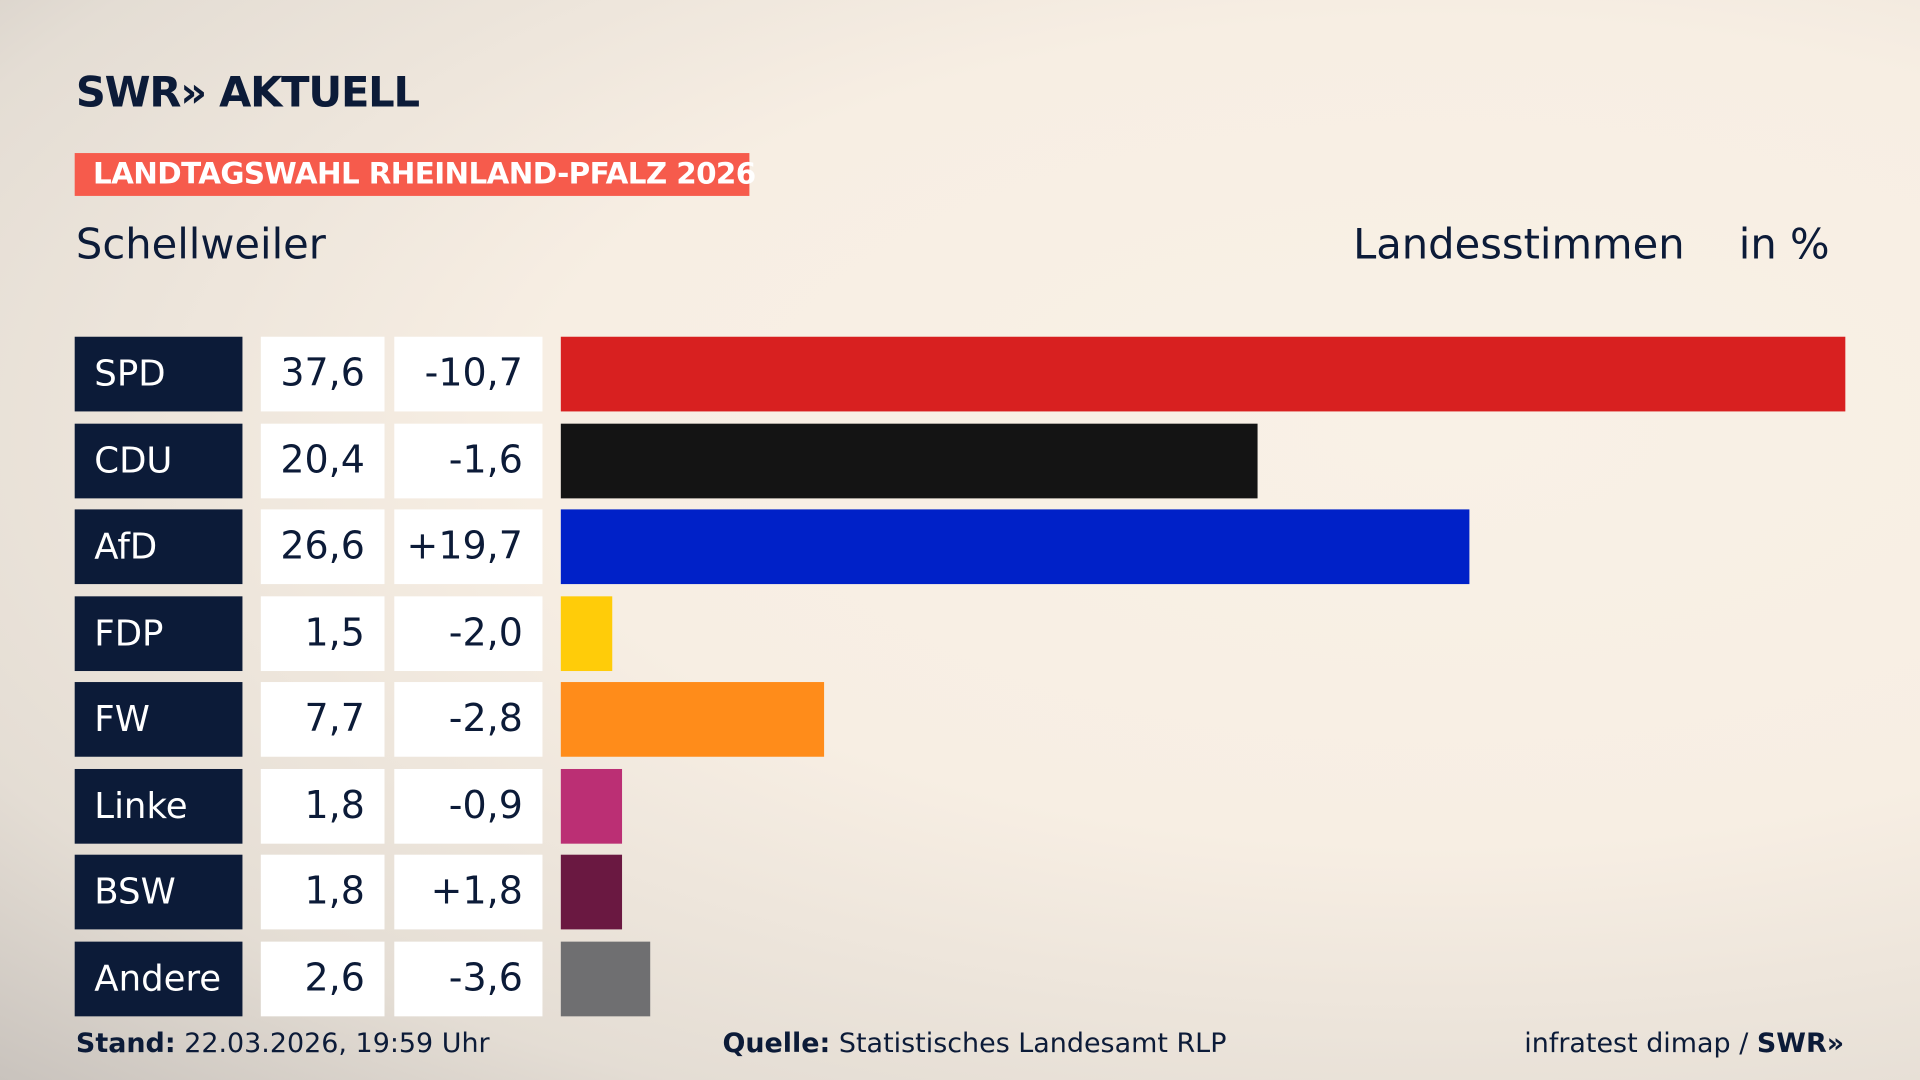 This screenshot has height=1080, width=1920. Describe the element at coordinates (322, 374) in the screenshot. I see `value-label: 37,6` at that location.